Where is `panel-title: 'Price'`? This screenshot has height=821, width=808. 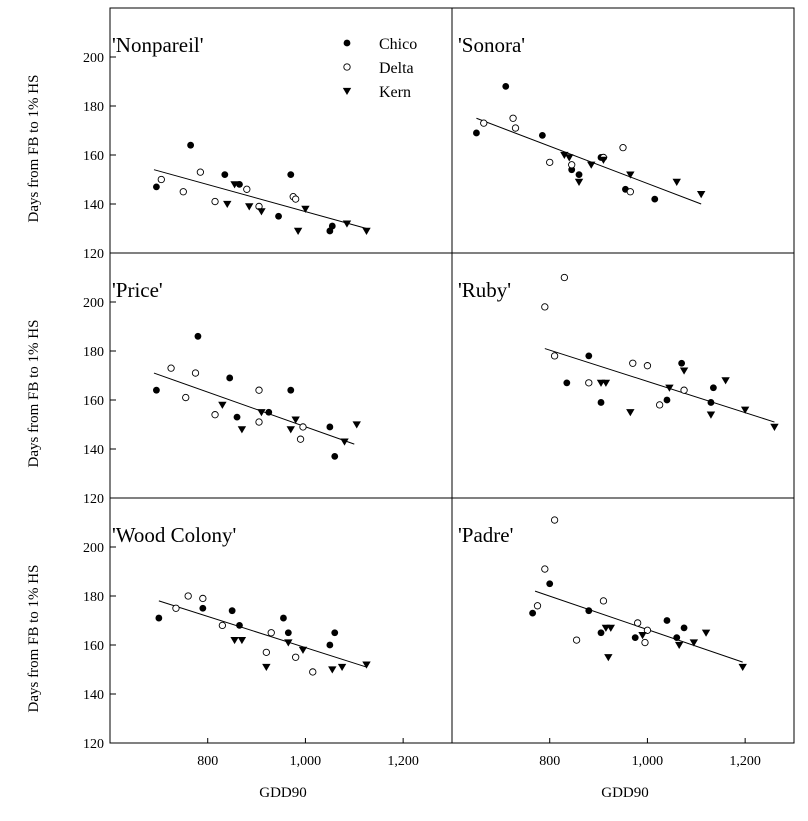 panel-title: 'Price' is located at coordinates (137, 290).